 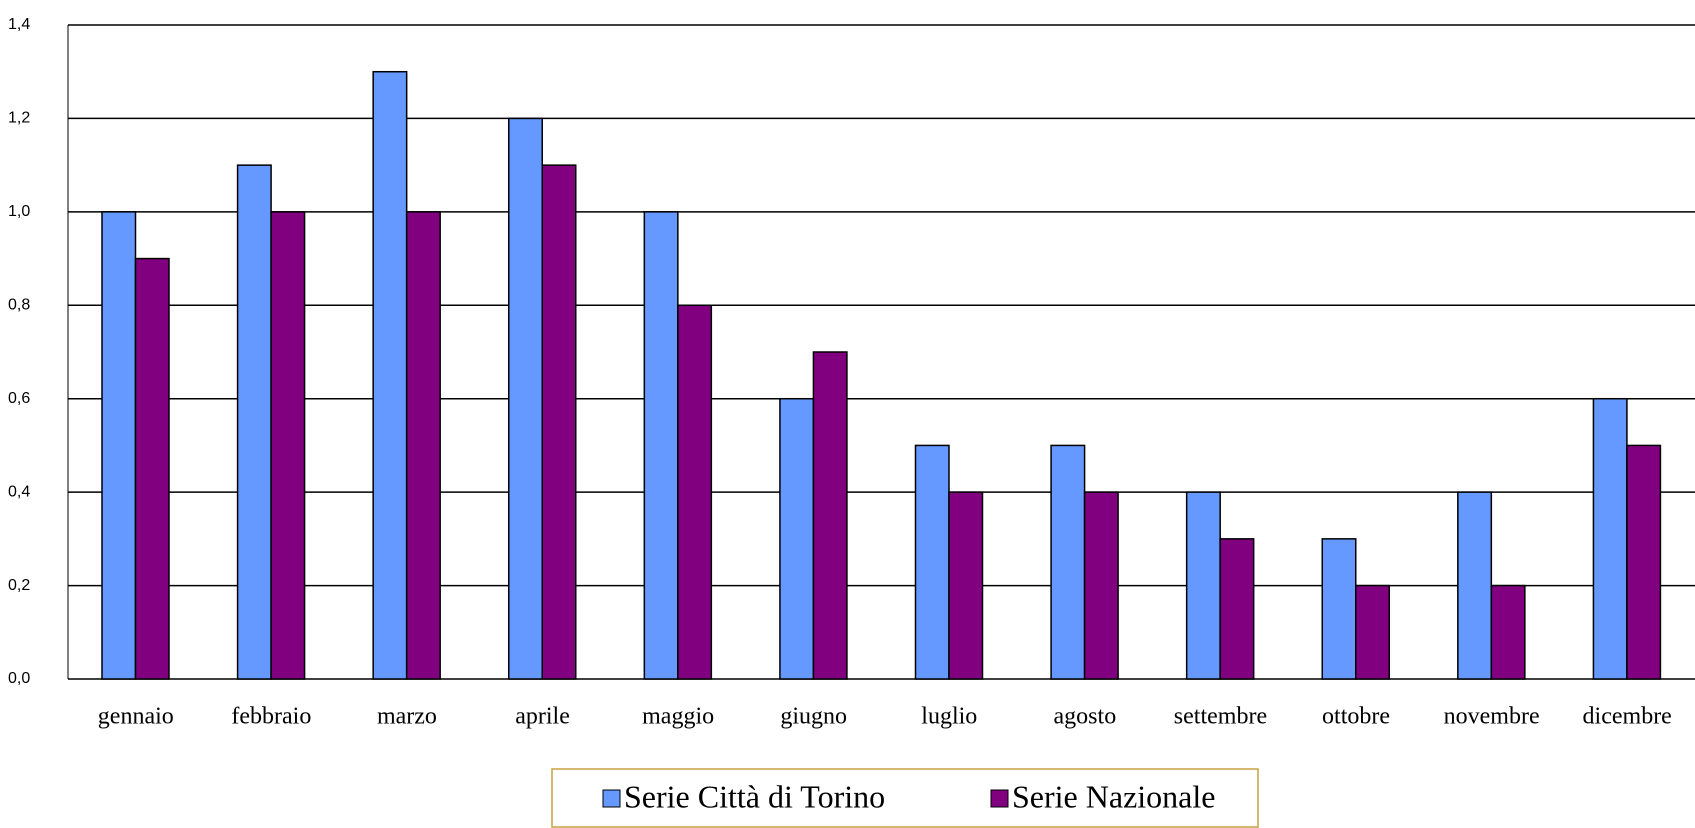 I want to click on y-tick-label: 1,2, so click(x=19, y=118).